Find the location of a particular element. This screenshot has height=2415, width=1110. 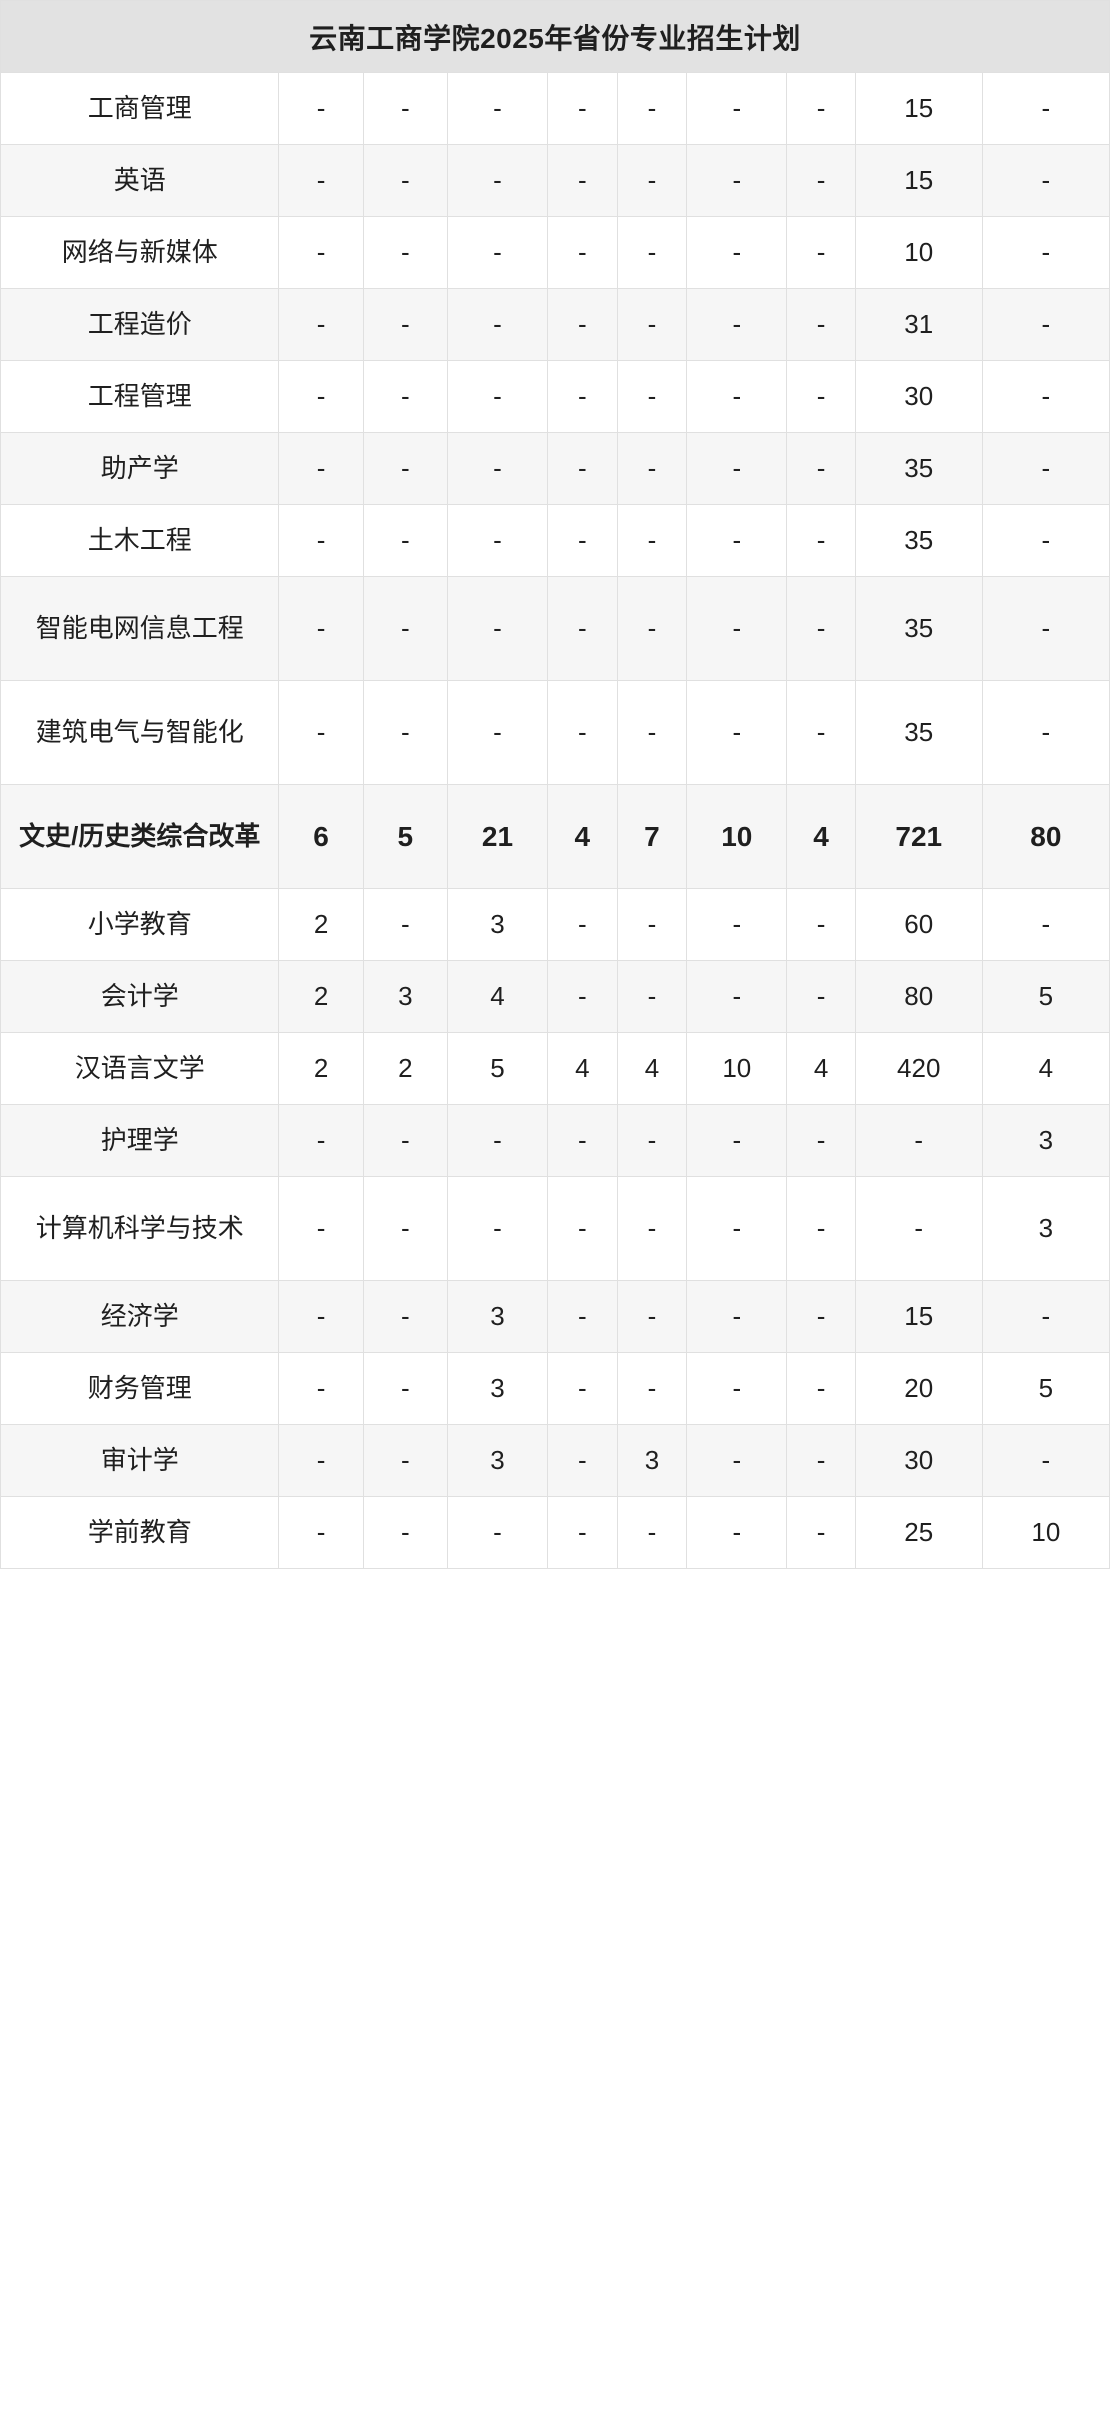

quota-value-cell: 10 is located at coordinates (737, 1068).